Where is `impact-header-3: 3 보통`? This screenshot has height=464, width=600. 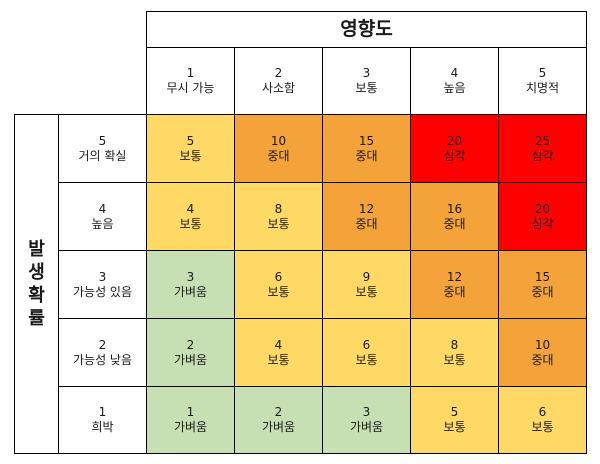 impact-header-3: 3 보통 is located at coordinates (366, 81).